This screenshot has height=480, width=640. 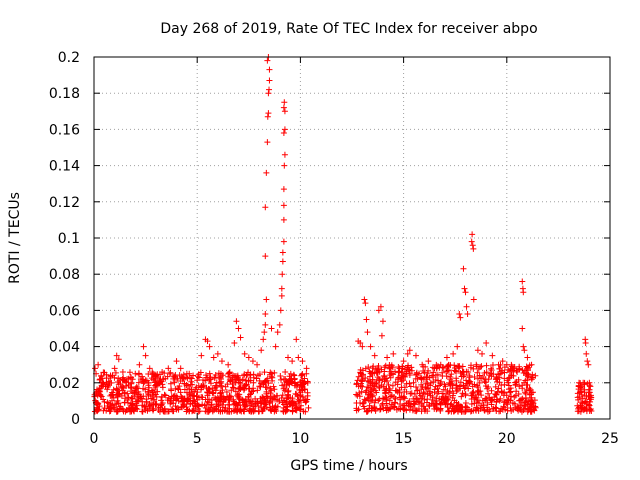 I want to click on x-tick-label: 5, so click(x=197, y=439).